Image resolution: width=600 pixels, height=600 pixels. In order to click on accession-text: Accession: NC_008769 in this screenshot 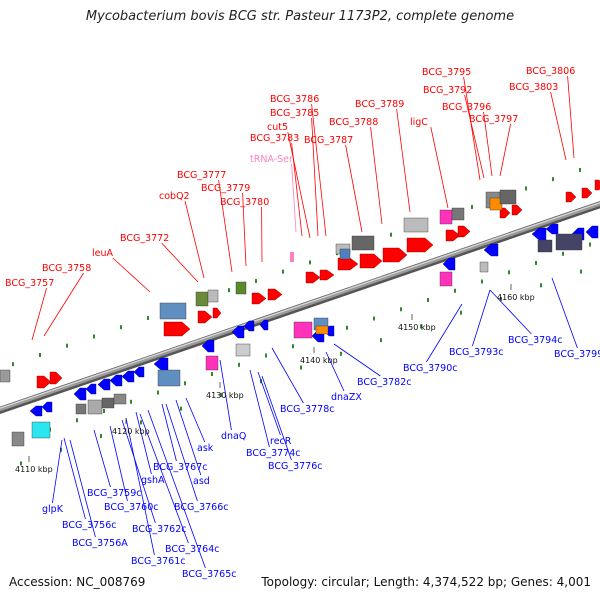, I will do `click(77, 582)`.